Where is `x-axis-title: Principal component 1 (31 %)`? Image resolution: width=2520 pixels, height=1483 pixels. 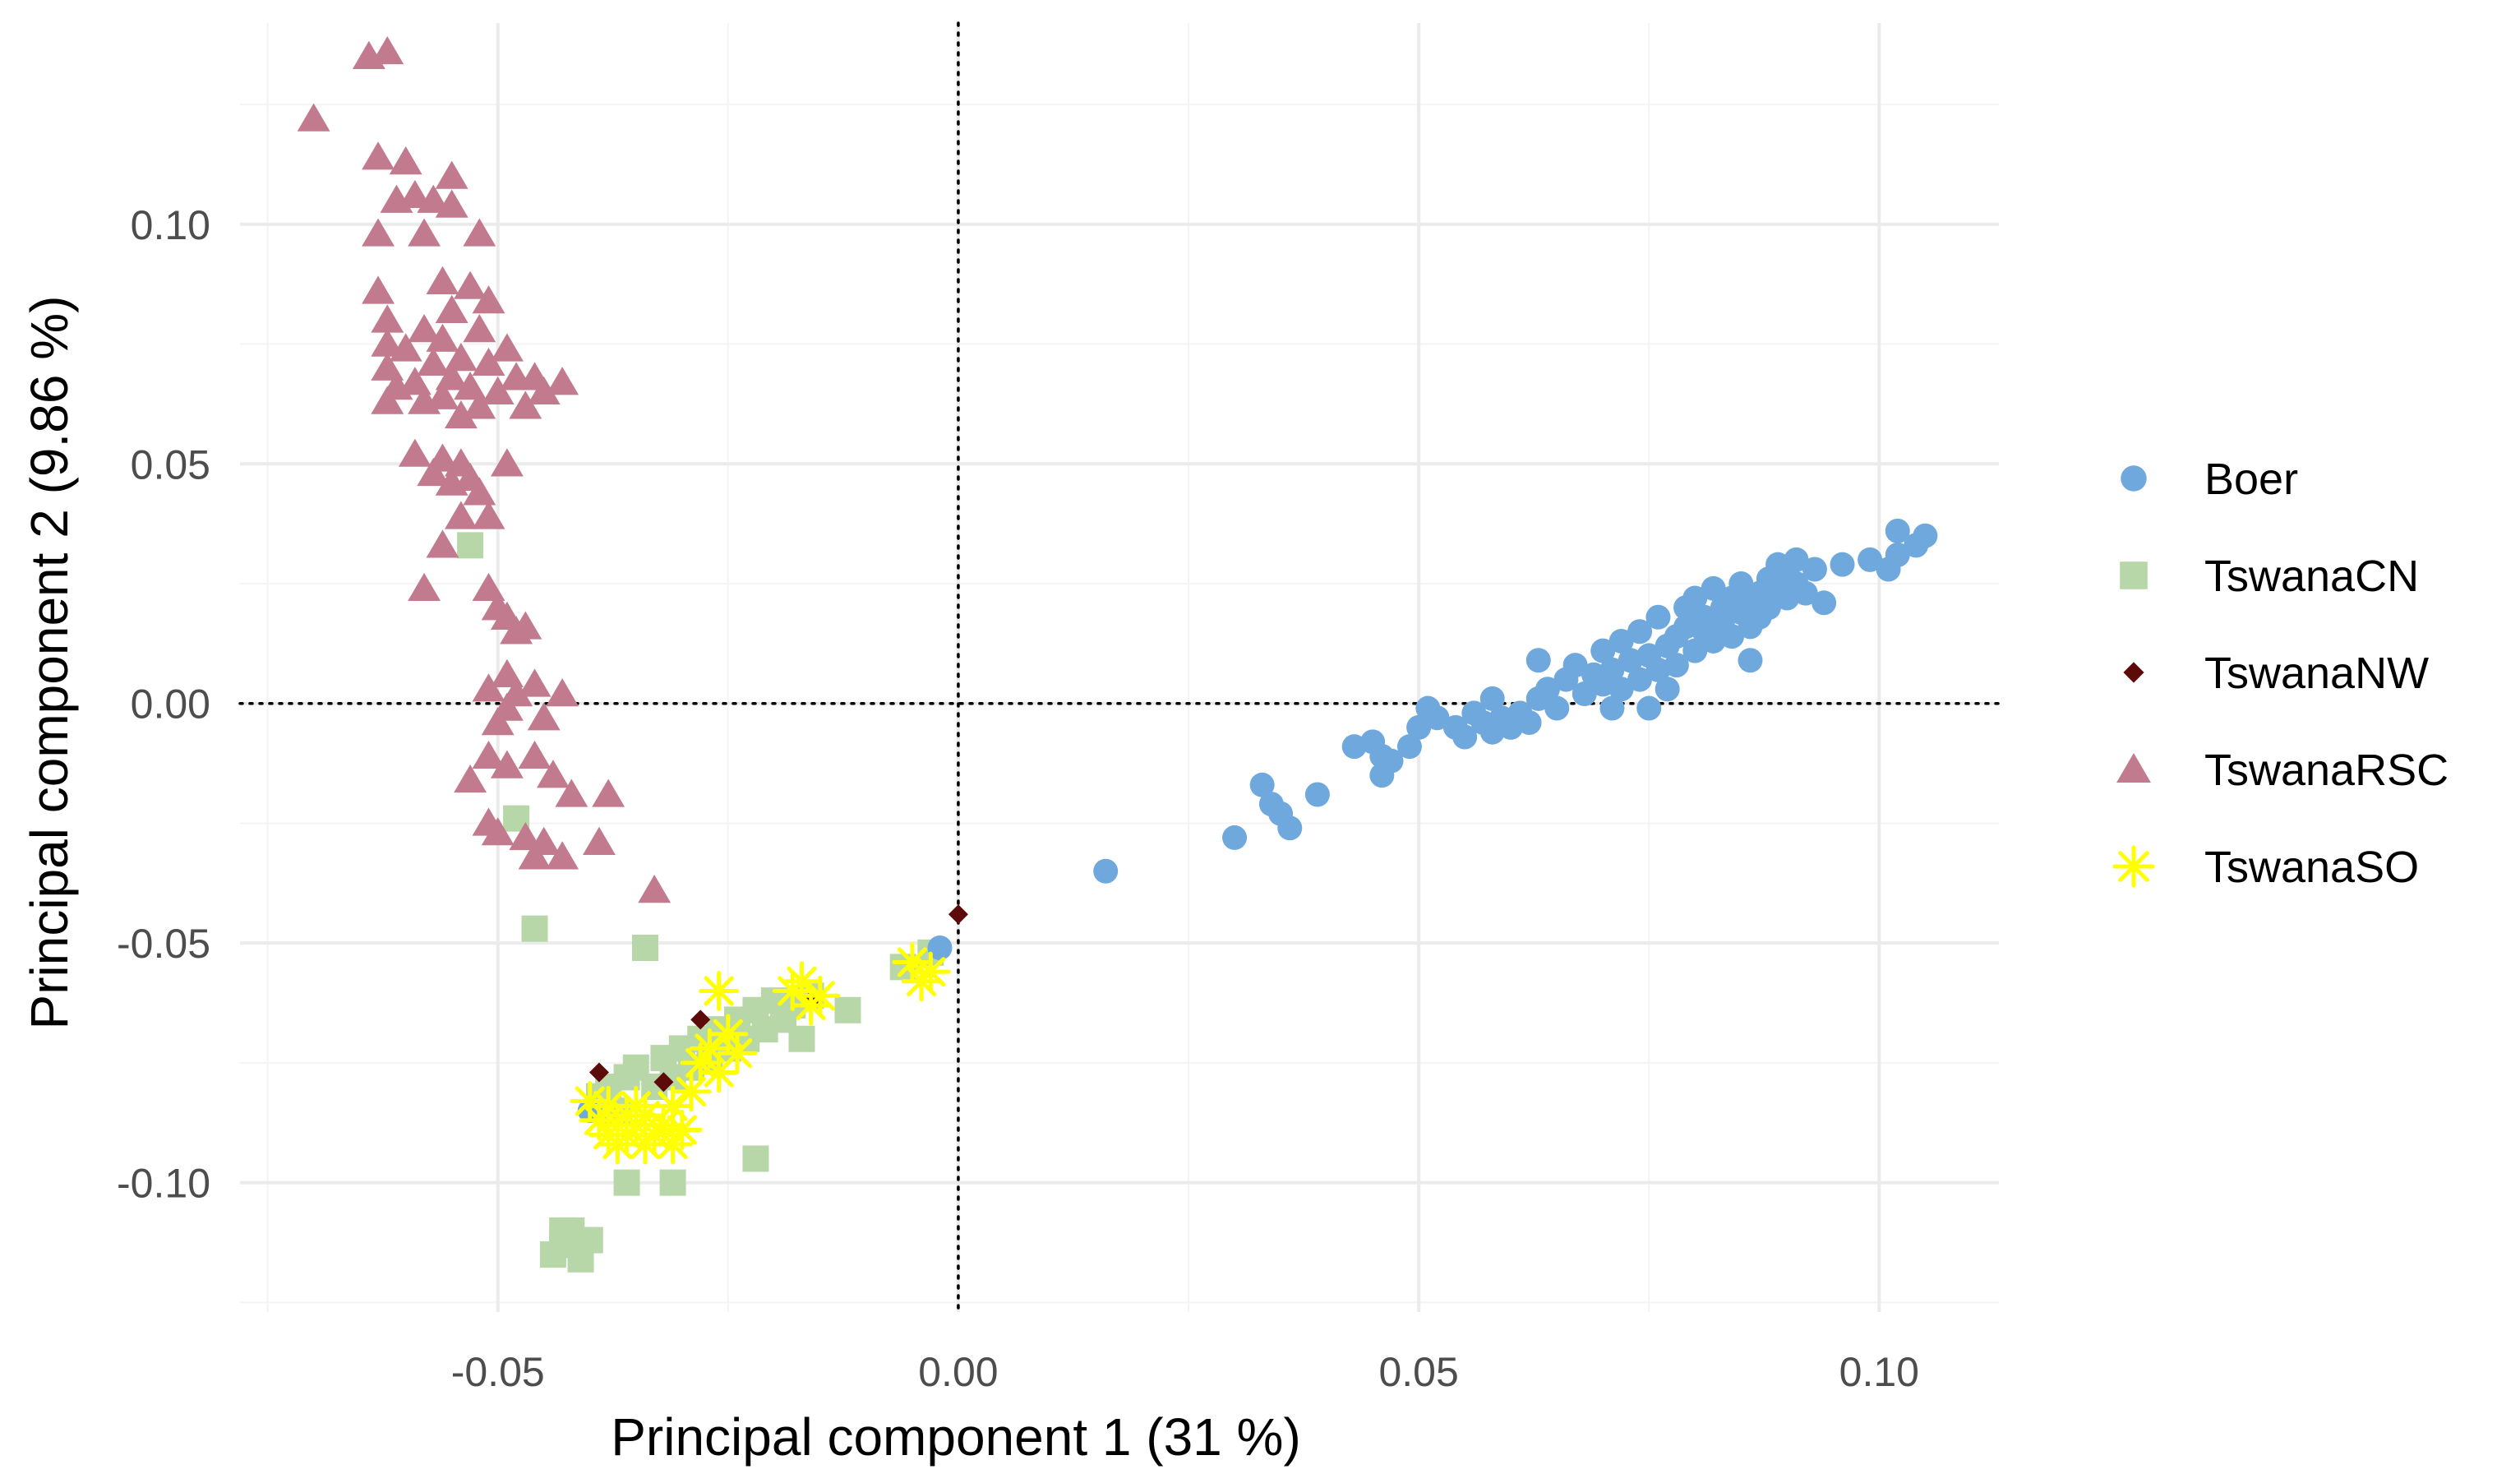
x-axis-title: Principal component 1 (31 %) is located at coordinates (956, 1437).